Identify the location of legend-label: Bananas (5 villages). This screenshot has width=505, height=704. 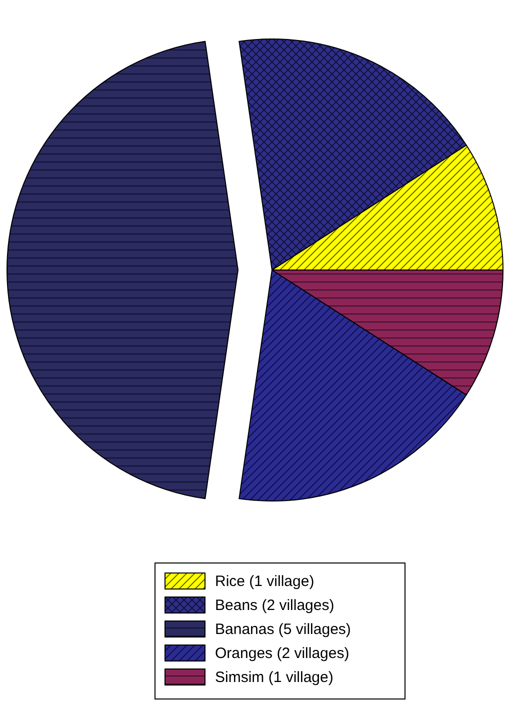
(283, 629).